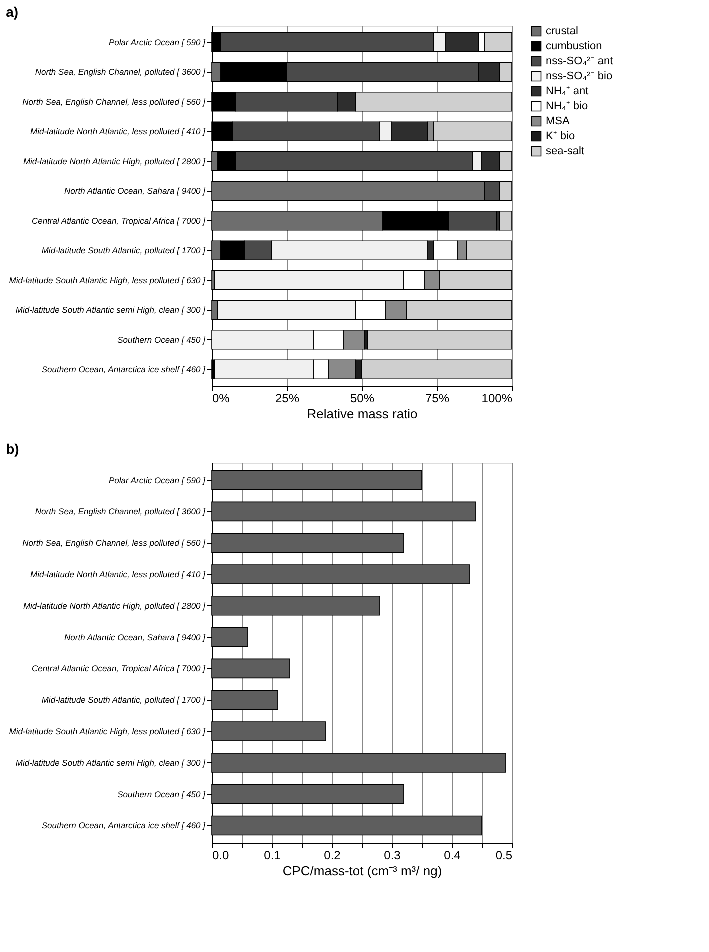 The height and width of the screenshot is (952, 709). What do you see at coordinates (453, 855) in the screenshot?
I see `x-tick-label: 0.4` at bounding box center [453, 855].